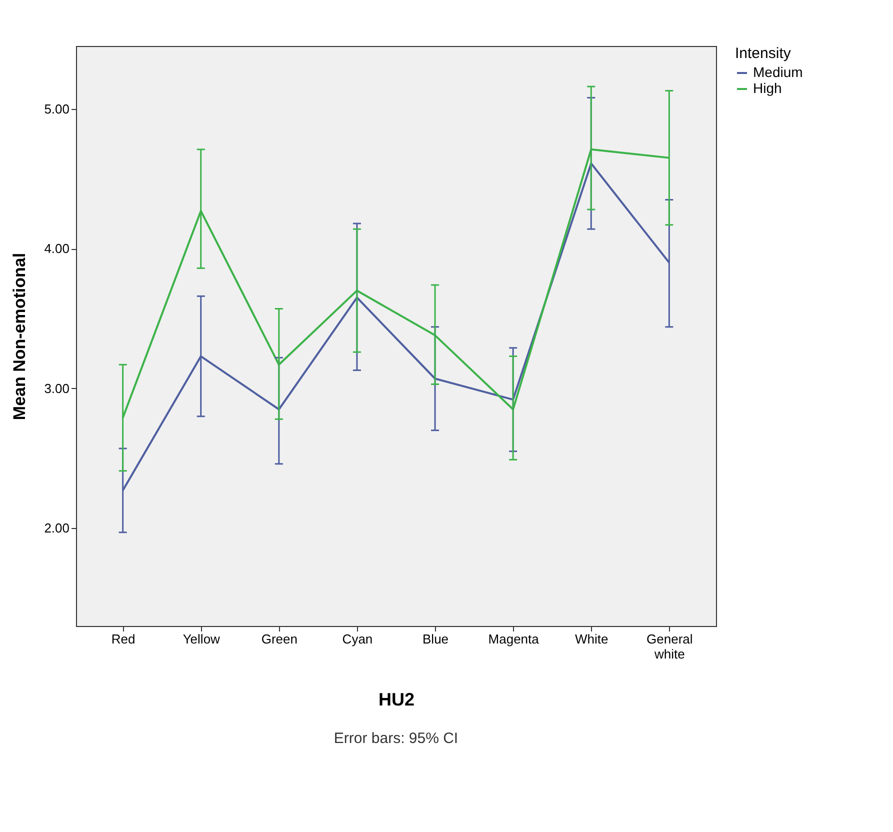 The width and height of the screenshot is (893, 832). What do you see at coordinates (357, 639) in the screenshot?
I see `x-tick-label: Cyan` at bounding box center [357, 639].